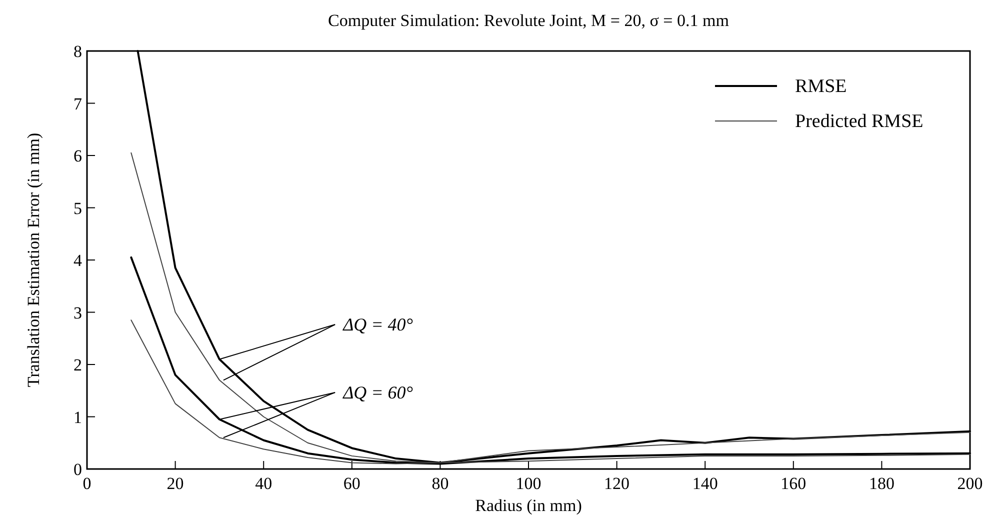  What do you see at coordinates (528, 20) in the screenshot?
I see `chart-title: Computer Simulation: Revolute Joint, M = 20, σ = 0.1 mm` at bounding box center [528, 20].